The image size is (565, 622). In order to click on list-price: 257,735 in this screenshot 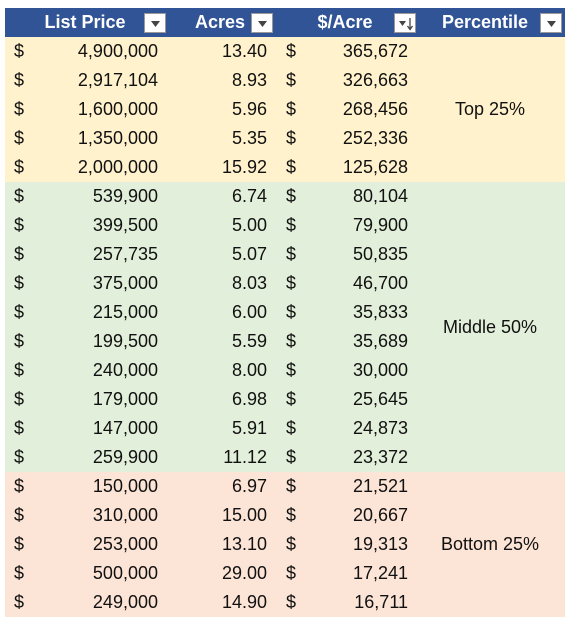, I will do `click(125, 254)`.